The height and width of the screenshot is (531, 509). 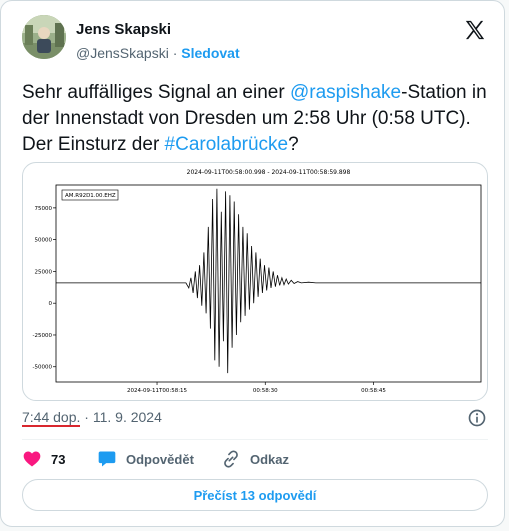 What do you see at coordinates (43, 459) in the screenshot?
I see `like-button: 73` at bounding box center [43, 459].